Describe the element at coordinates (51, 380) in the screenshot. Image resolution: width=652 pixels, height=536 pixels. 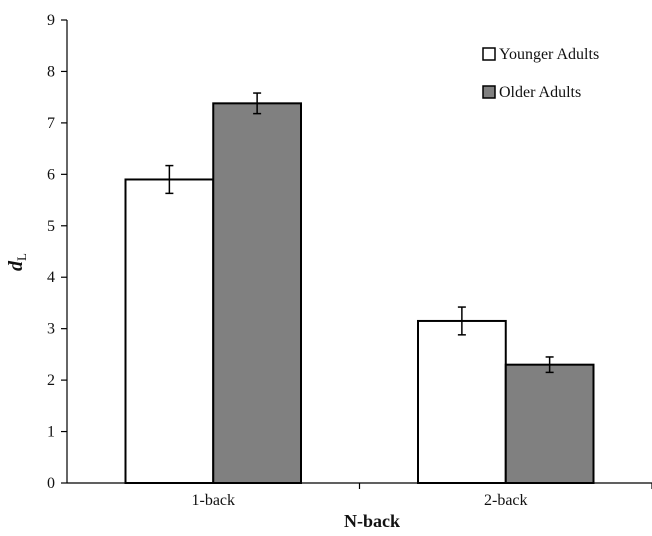
I see `y-tick-label: 2` at that location.